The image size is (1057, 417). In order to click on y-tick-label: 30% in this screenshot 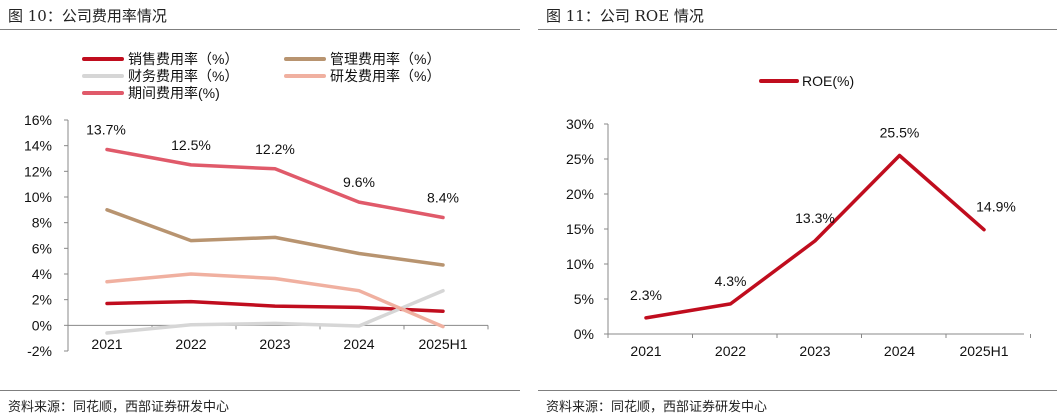, I will do `click(580, 124)`.